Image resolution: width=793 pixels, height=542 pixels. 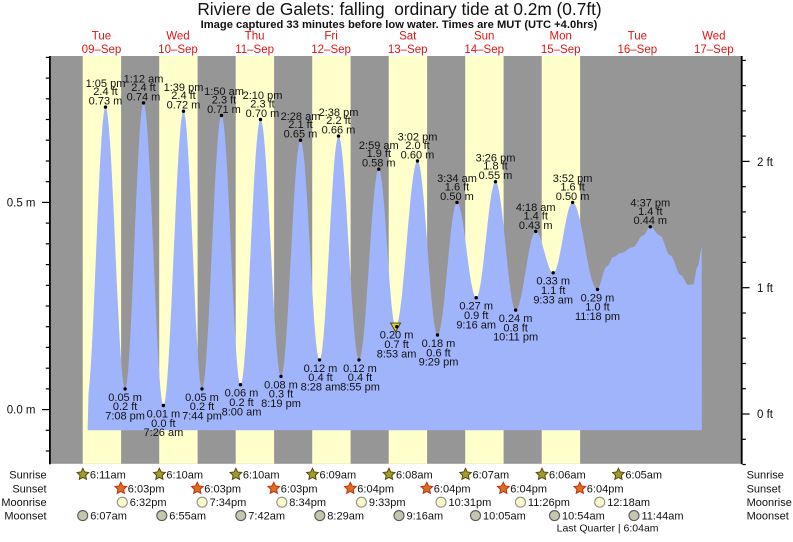 What do you see at coordinates (281, 404) in the screenshot?
I see `svg-text: 8:19 pm` at bounding box center [281, 404].